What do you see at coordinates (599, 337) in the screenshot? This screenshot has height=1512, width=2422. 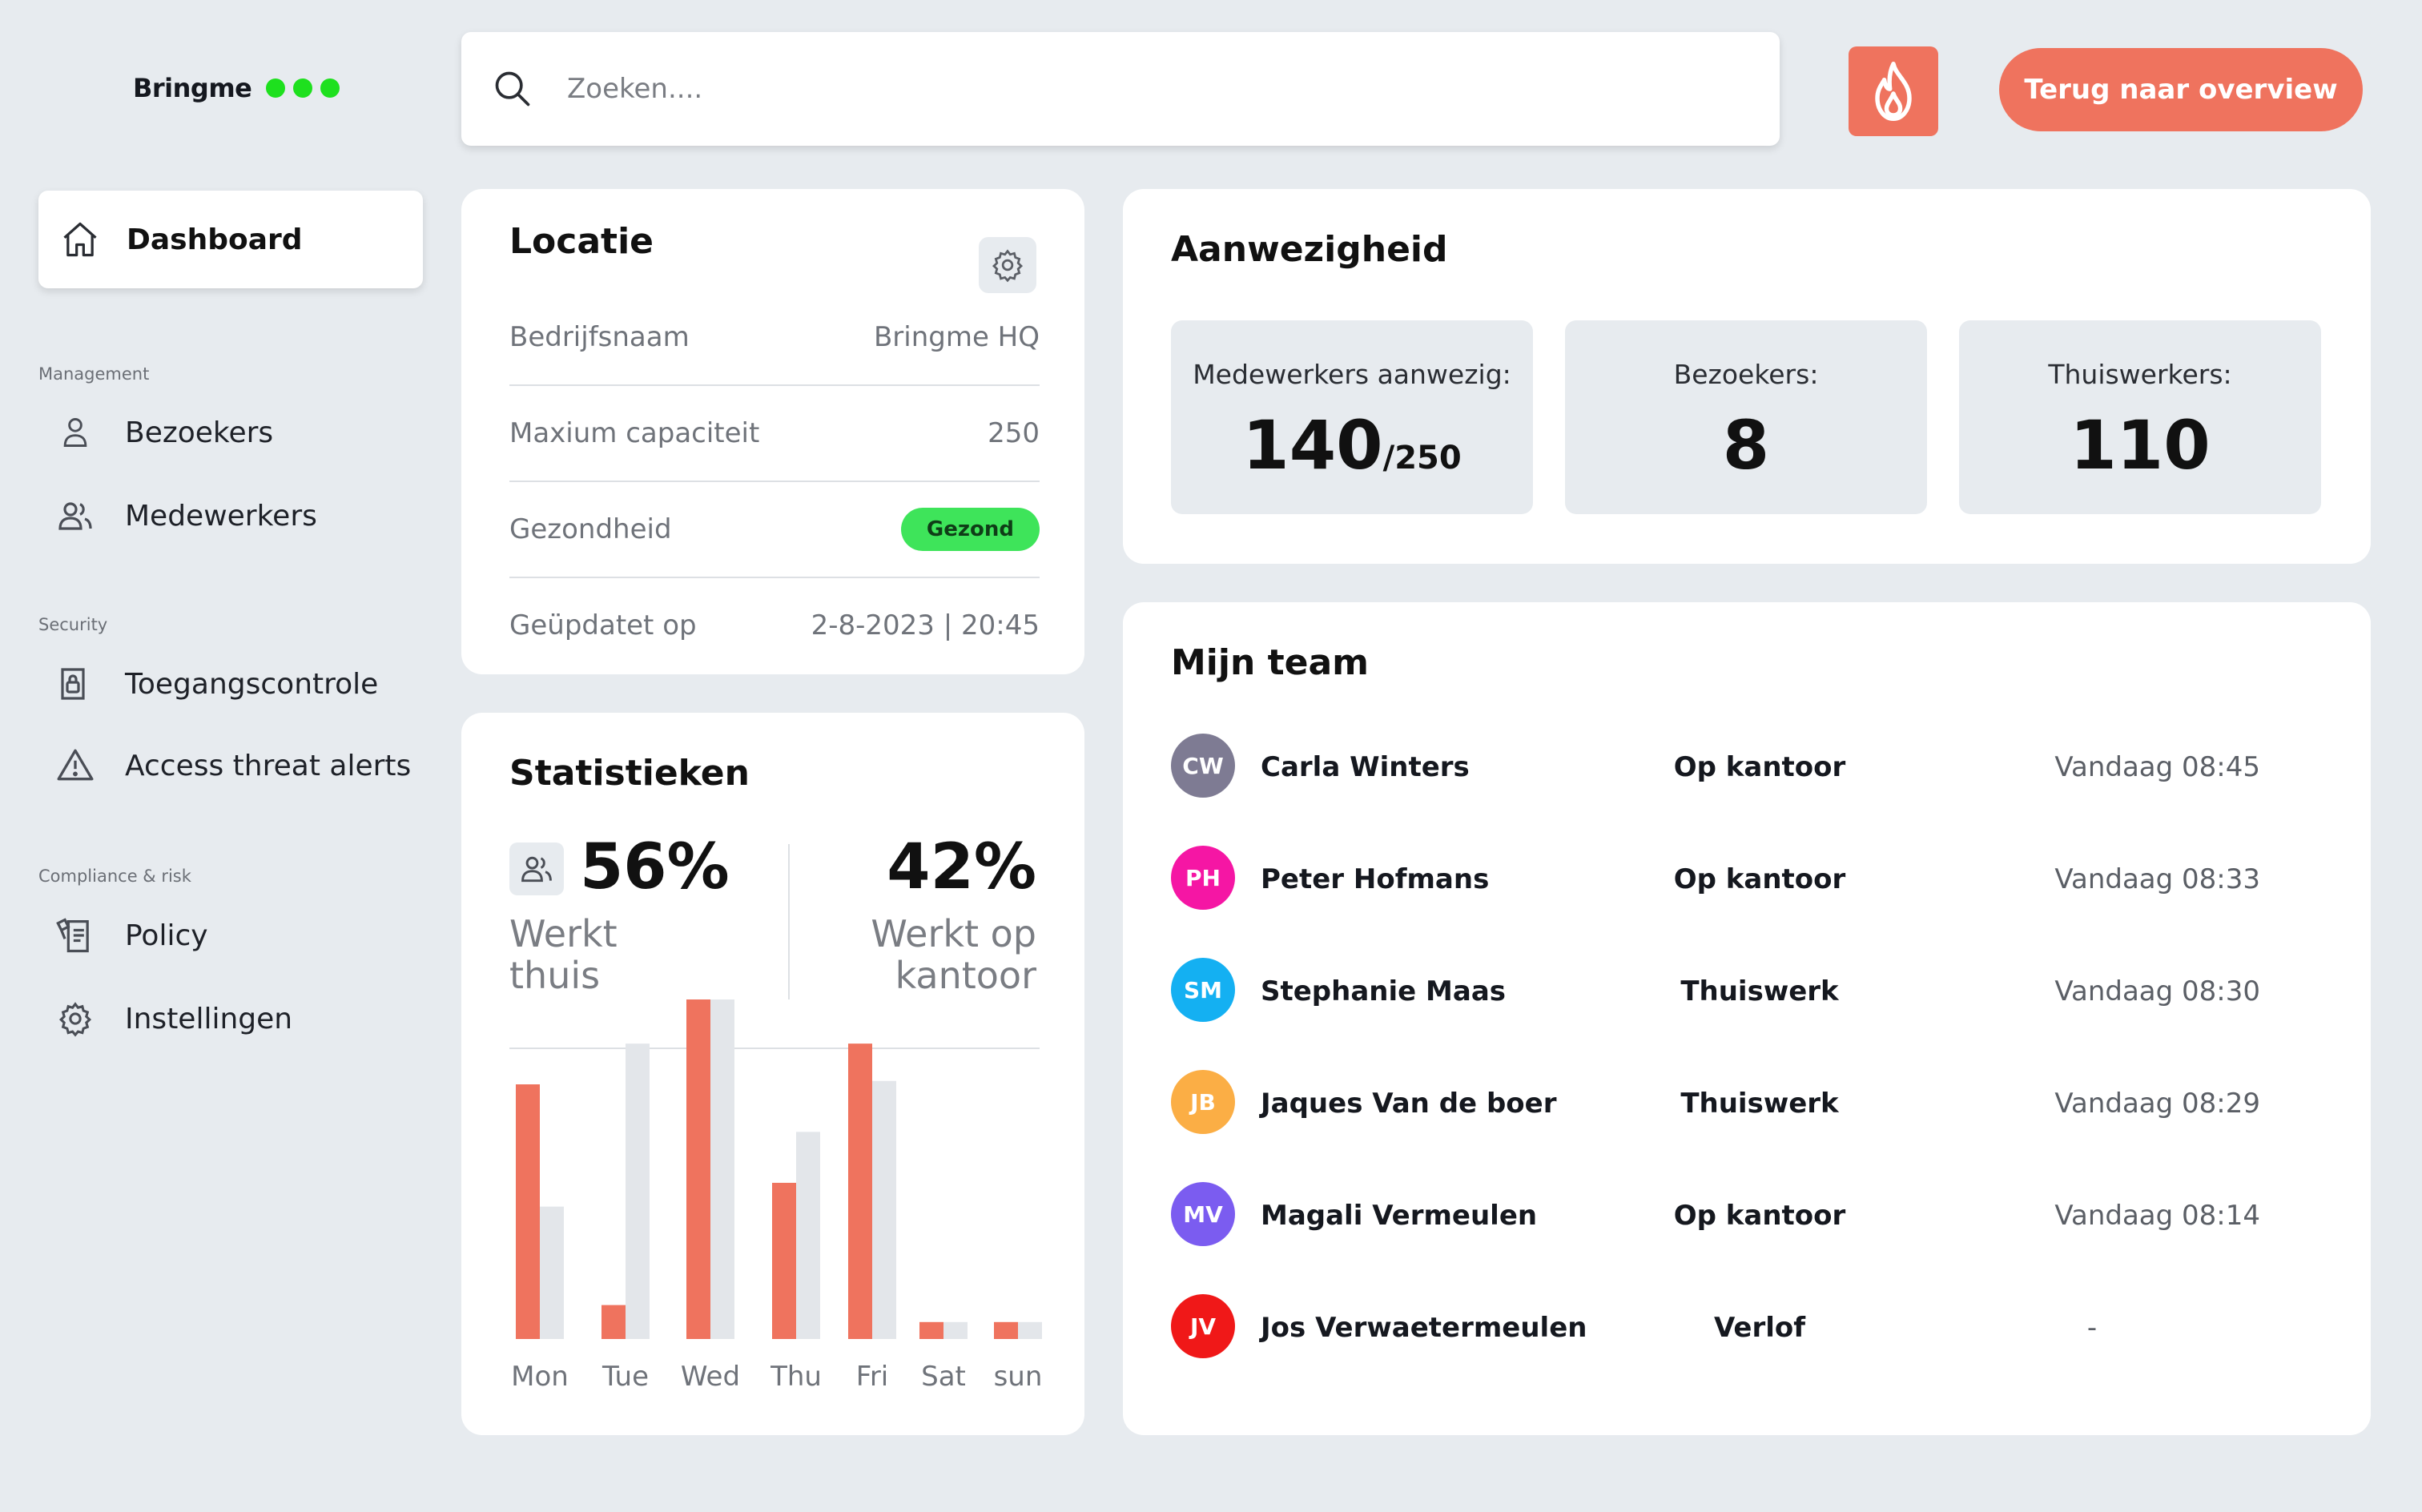 I see `location-row-label: Bedrijfsnaam` at bounding box center [599, 337].